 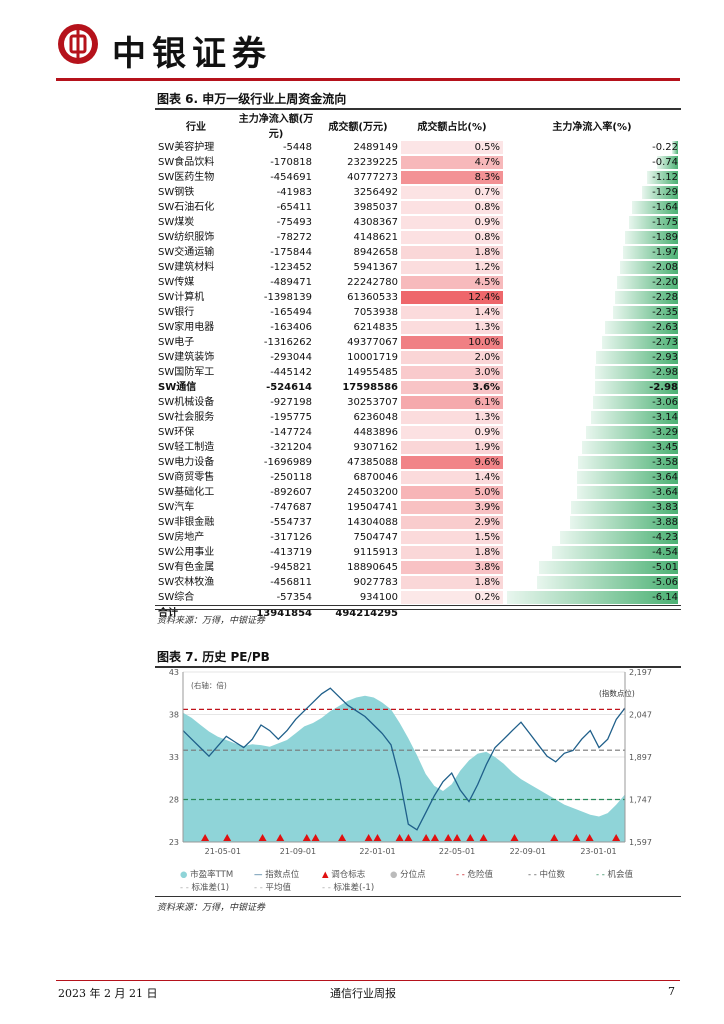 What do you see at coordinates (358, 507) in the screenshot?
I see `amount-cell: 19504741` at bounding box center [358, 507].